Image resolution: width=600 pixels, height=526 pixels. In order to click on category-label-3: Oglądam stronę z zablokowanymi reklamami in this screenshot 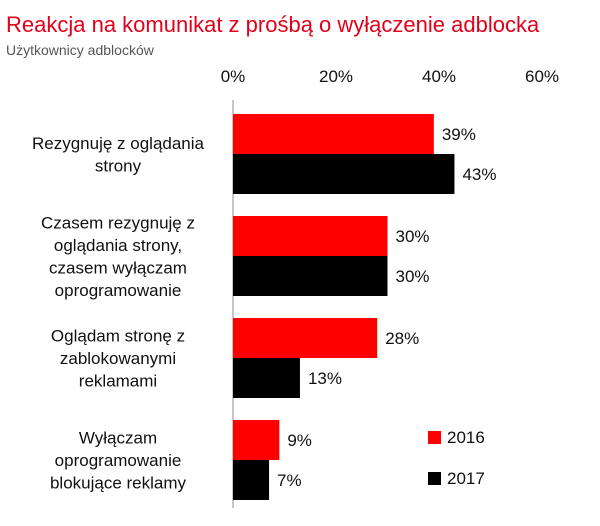, I will do `click(118, 359)`.